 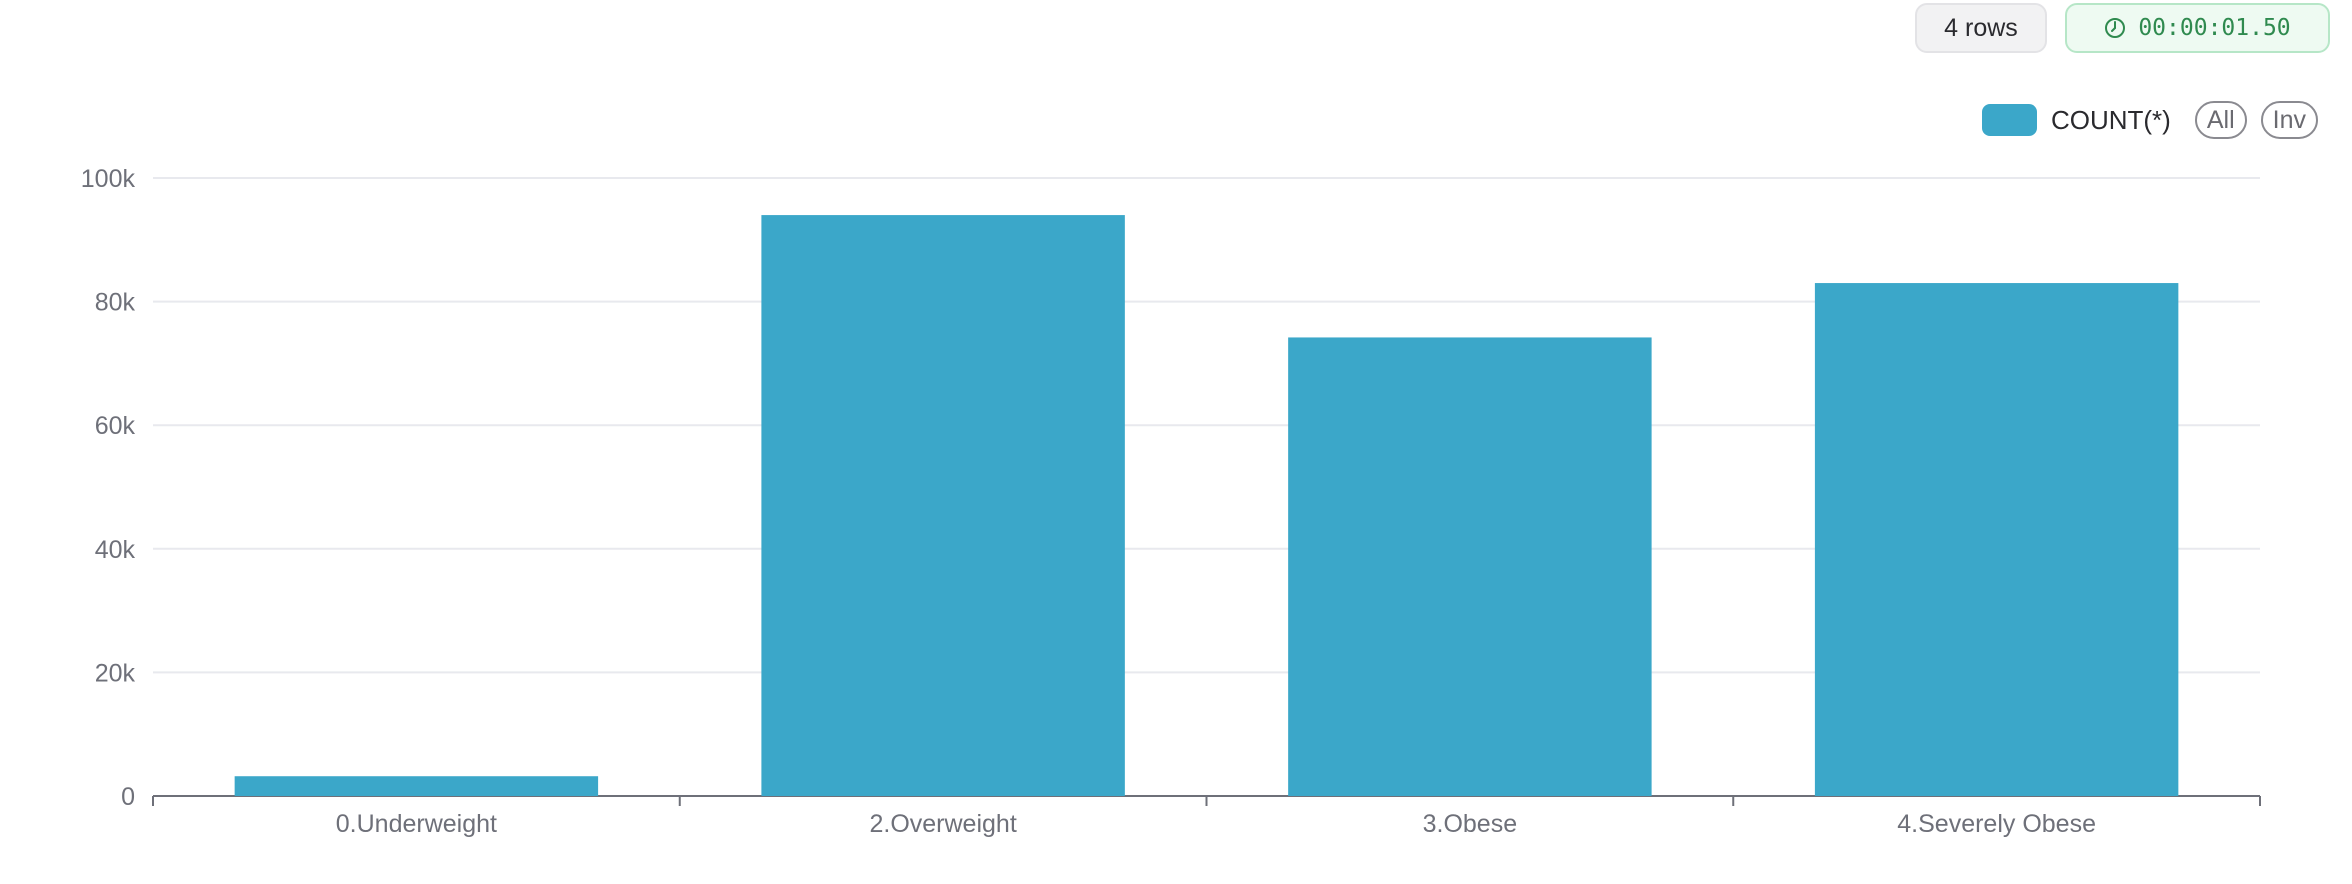 I want to click on y-tick-label: 100k, so click(x=108, y=179).